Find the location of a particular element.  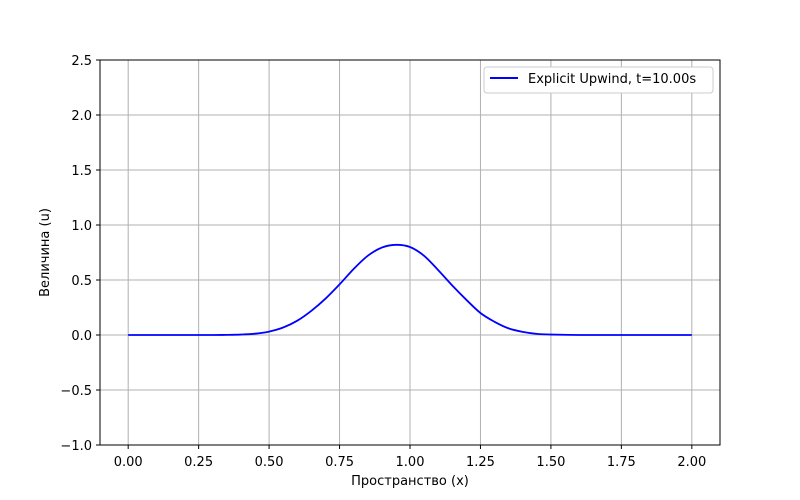

x-tick-label: 1.25 is located at coordinates (480, 462).